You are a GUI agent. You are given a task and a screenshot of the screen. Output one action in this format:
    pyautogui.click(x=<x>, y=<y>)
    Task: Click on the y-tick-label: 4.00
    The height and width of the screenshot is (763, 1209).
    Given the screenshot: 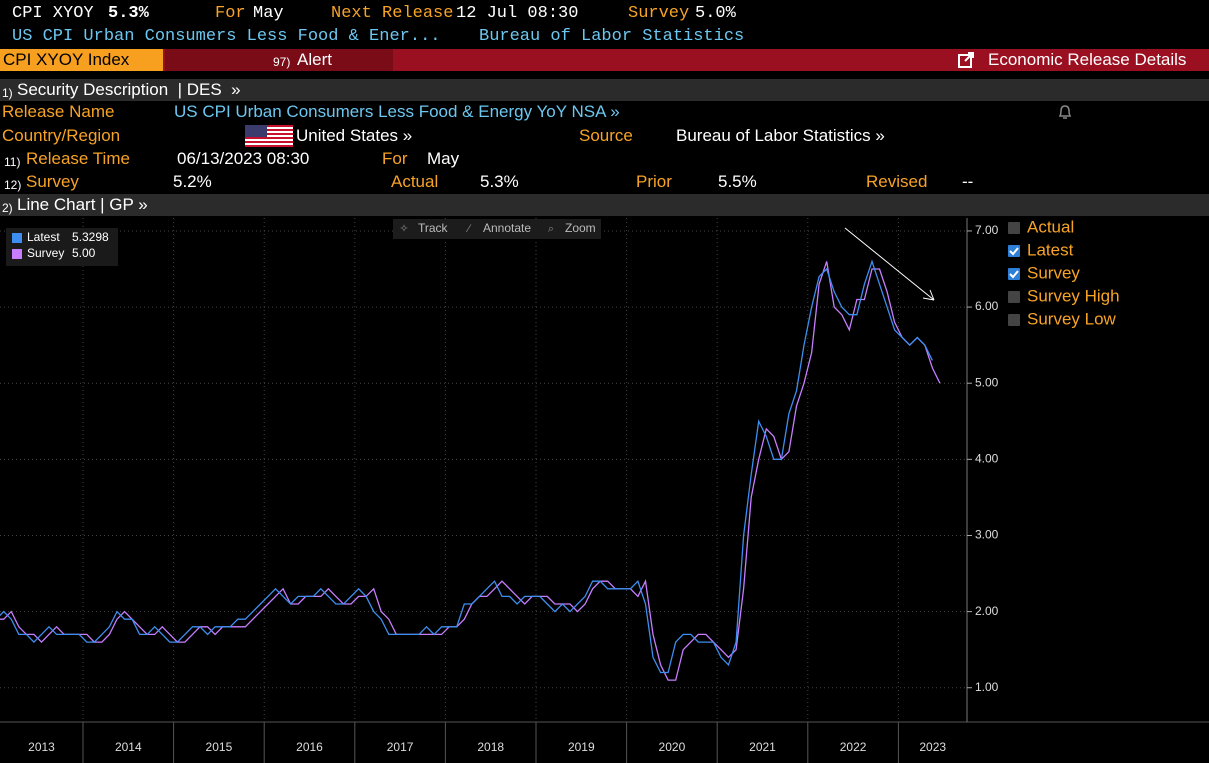 What is the action you would take?
    pyautogui.click(x=987, y=459)
    